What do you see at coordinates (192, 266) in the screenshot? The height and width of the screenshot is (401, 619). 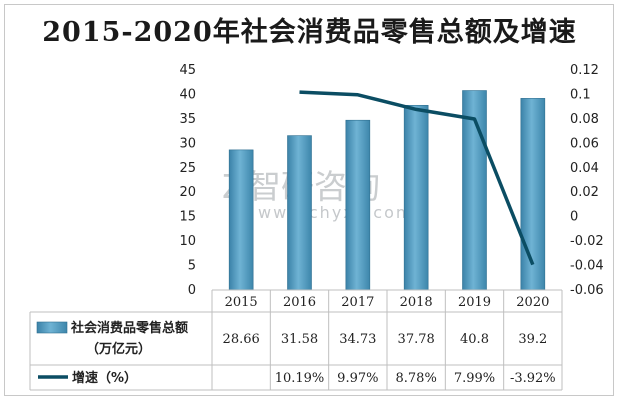 I see `left-tick-label: 5` at bounding box center [192, 266].